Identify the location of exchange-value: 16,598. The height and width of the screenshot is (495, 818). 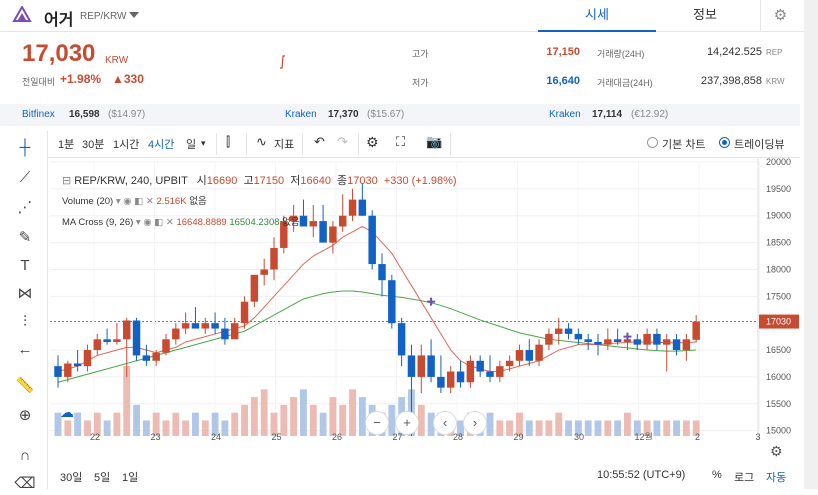
(84, 114).